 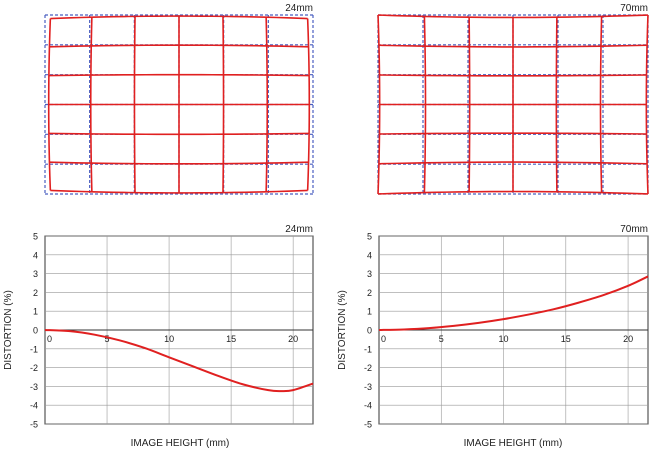 I want to click on measured-grid-vline, so click(x=647, y=104).